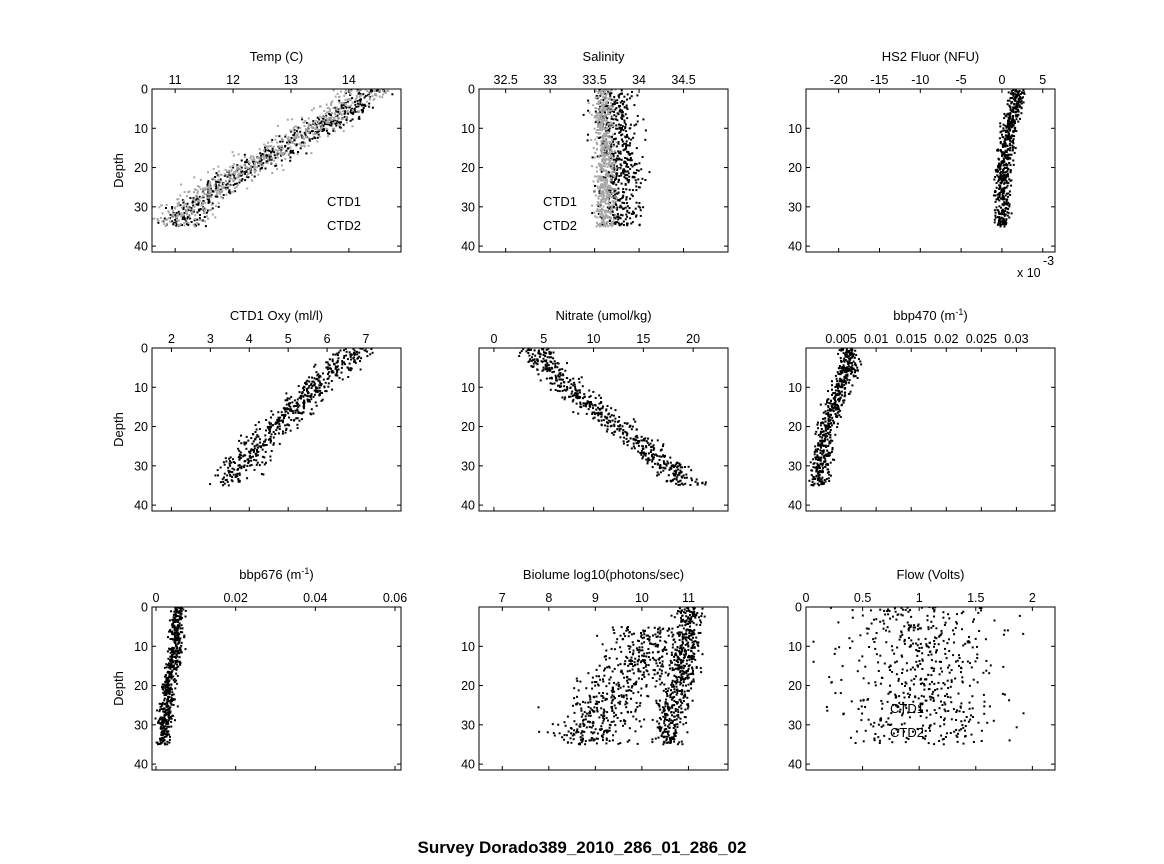  Describe the element at coordinates (981, 339) in the screenshot. I see `x-tick-label: 0.025` at that location.